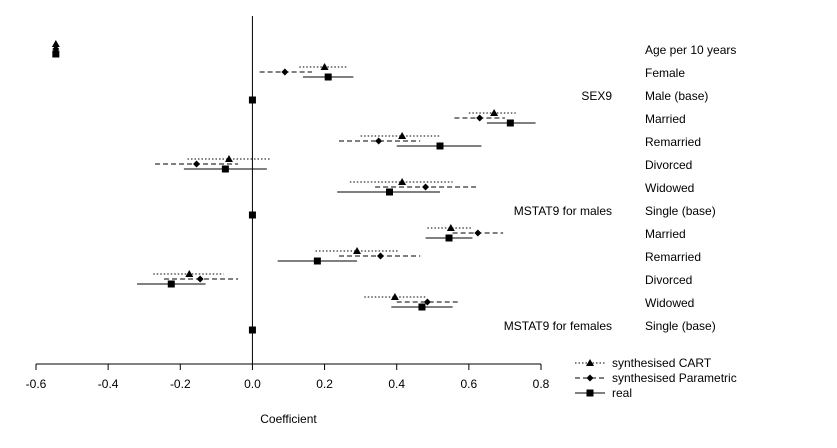 This screenshot has width=837, height=448. What do you see at coordinates (665, 119) in the screenshot?
I see `row-label-3: Married` at bounding box center [665, 119].